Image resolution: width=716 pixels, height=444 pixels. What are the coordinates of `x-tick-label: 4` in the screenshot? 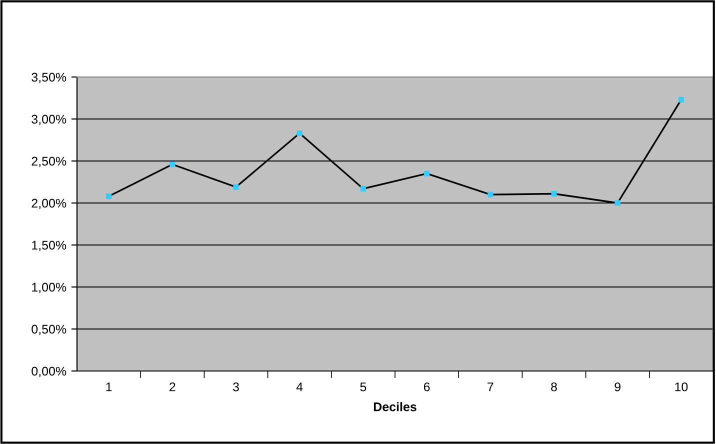 It's located at (299, 387).